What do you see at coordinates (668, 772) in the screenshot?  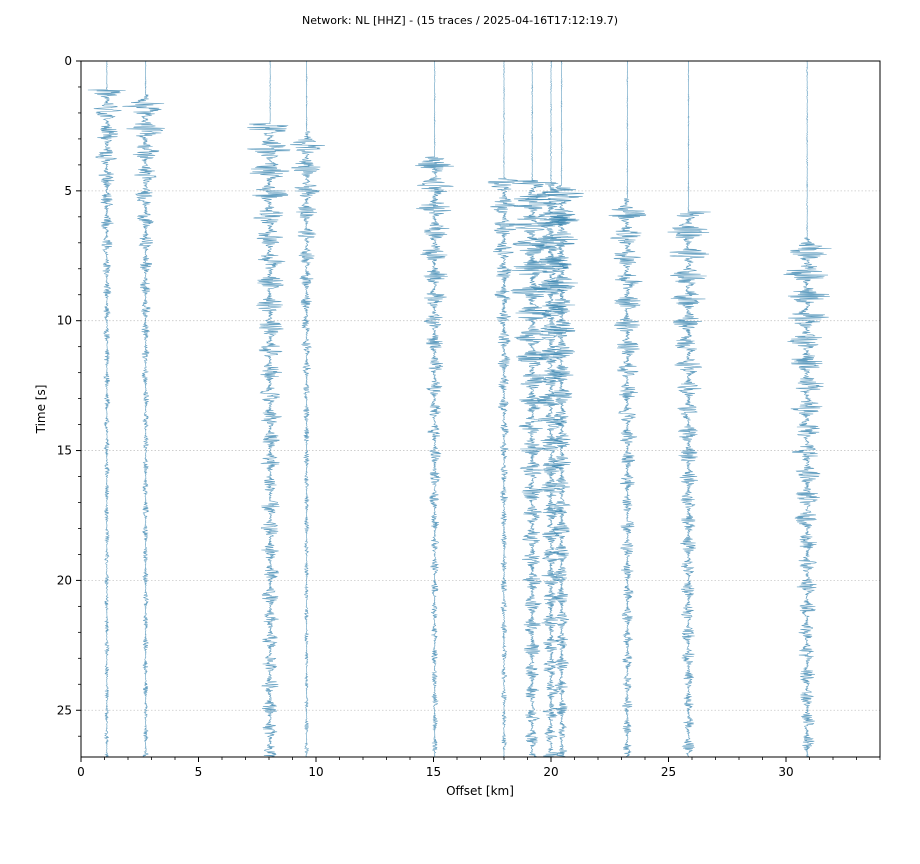 I see `x-tick-label-5: 25` at bounding box center [668, 772].